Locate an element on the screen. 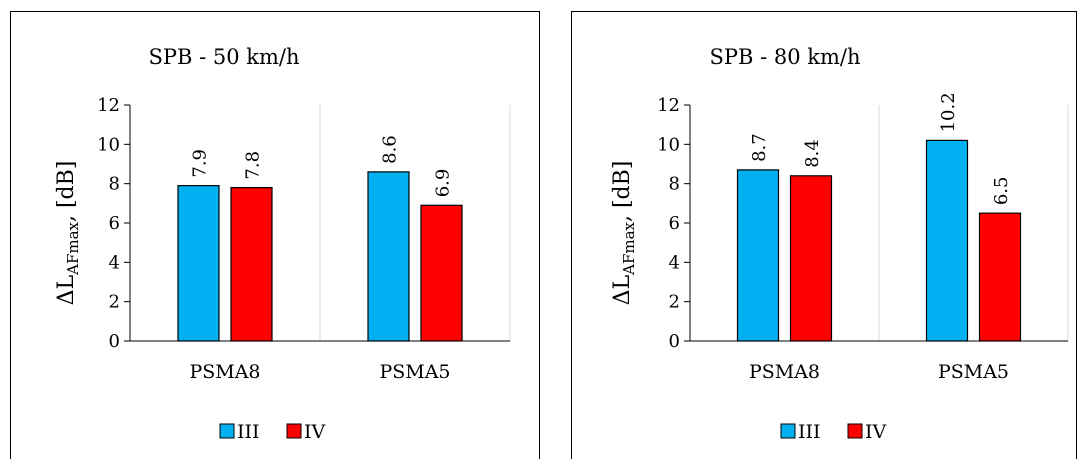 The height and width of the screenshot is (460, 1088). data-label: 8.6 is located at coordinates (390, 149).